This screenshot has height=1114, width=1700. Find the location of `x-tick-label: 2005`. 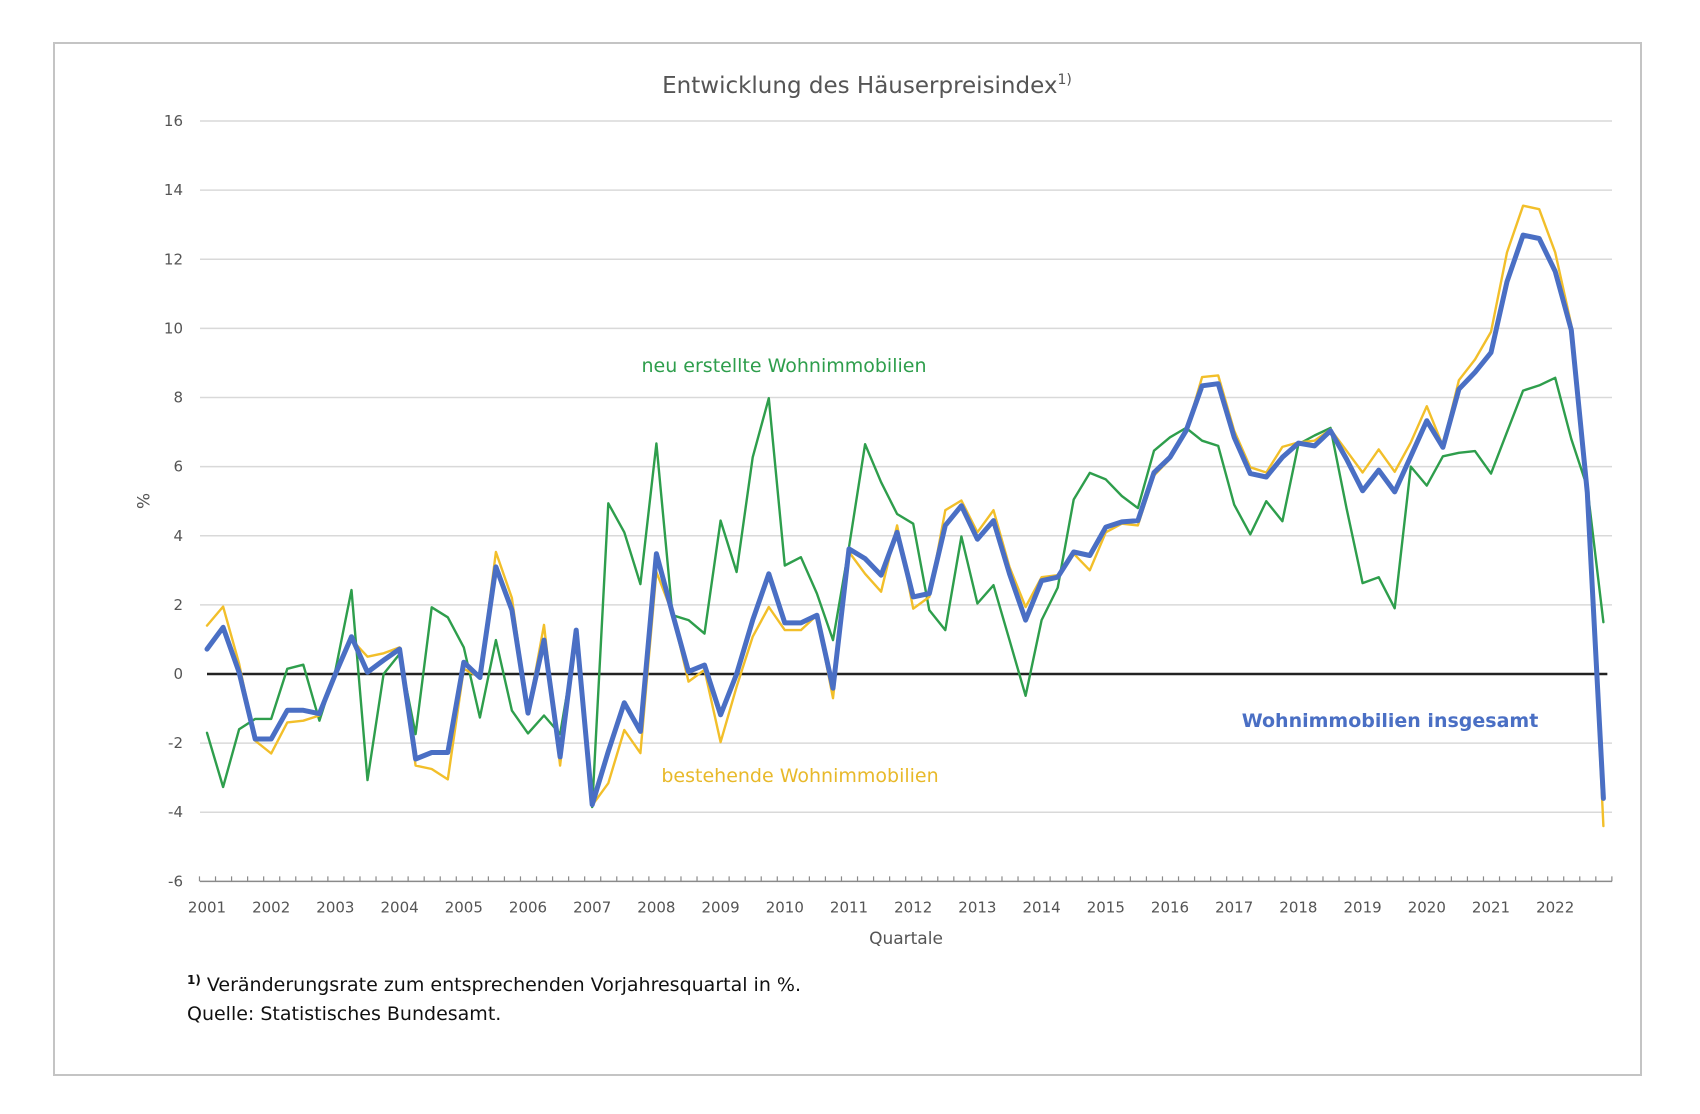

x-tick-label: 2005 is located at coordinates (464, 907).